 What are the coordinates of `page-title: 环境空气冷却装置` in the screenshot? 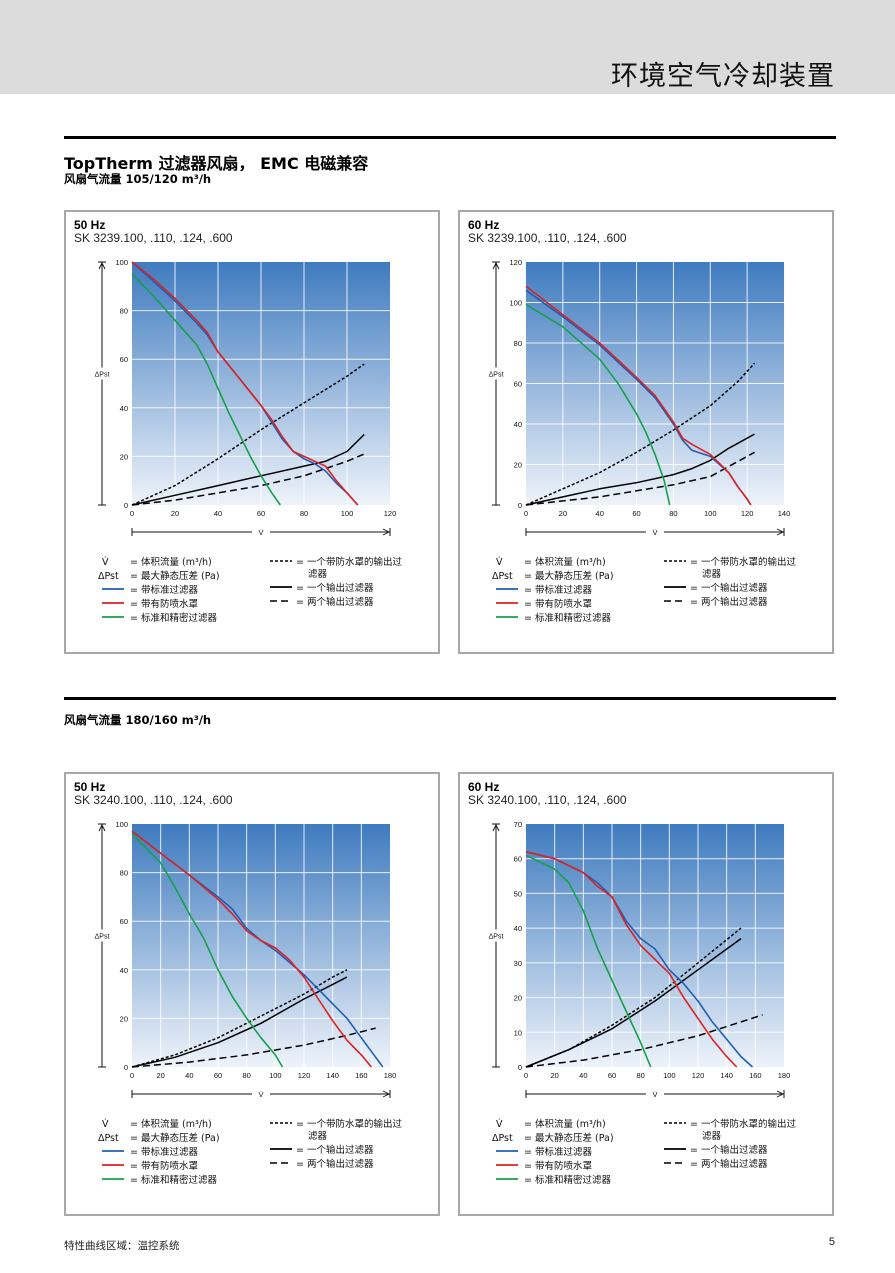 It's located at (723, 76).